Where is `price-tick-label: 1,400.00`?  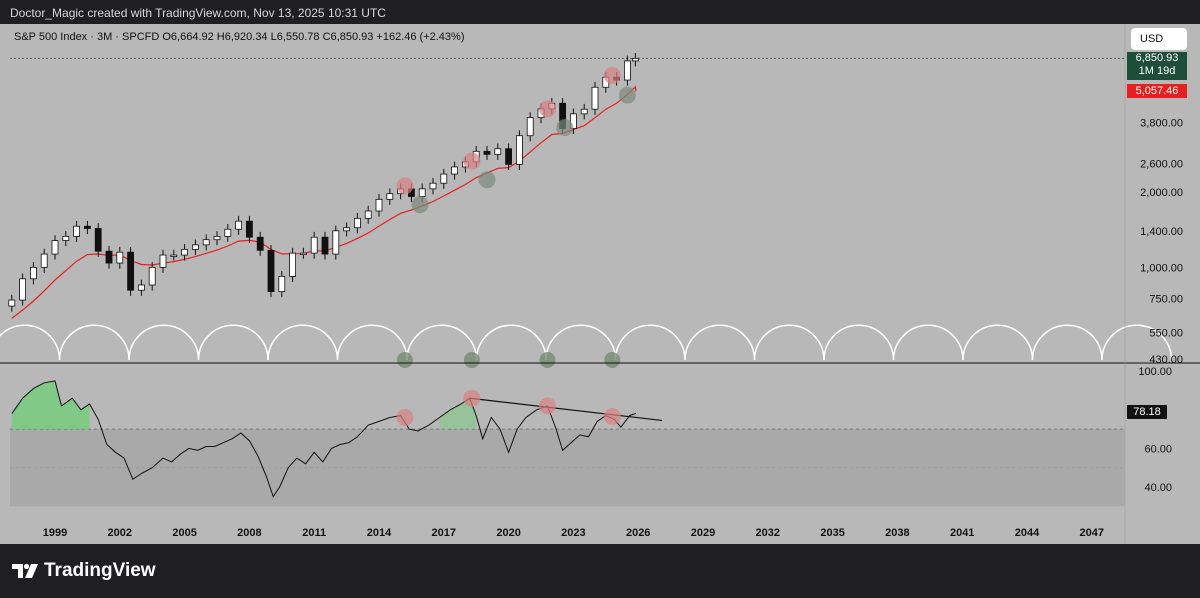
price-tick-label: 1,400.00 is located at coordinates (1161, 232).